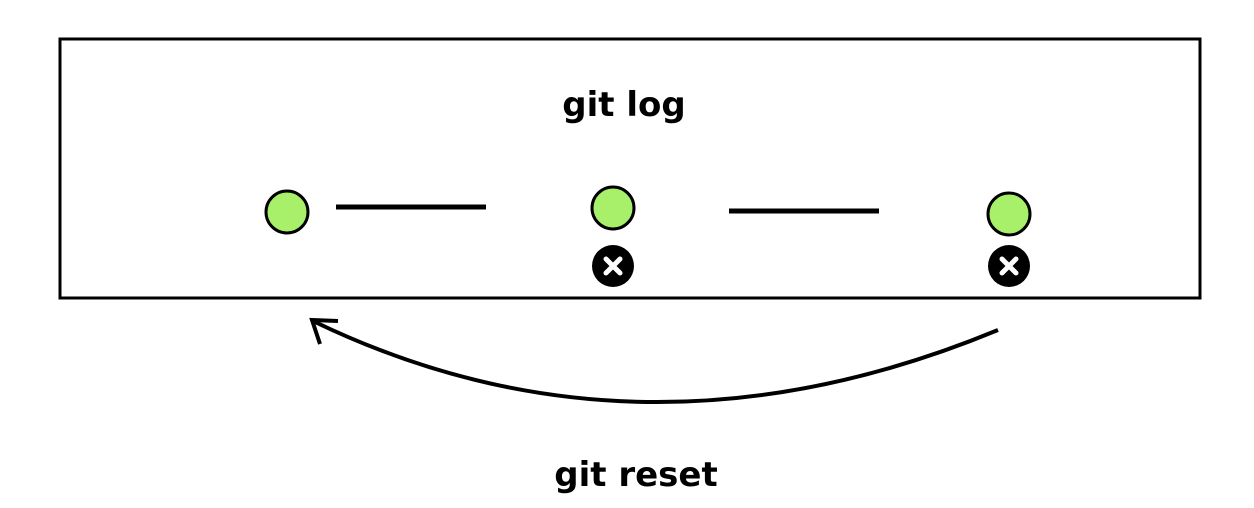  I want to click on action-label: git reset, so click(635, 475).